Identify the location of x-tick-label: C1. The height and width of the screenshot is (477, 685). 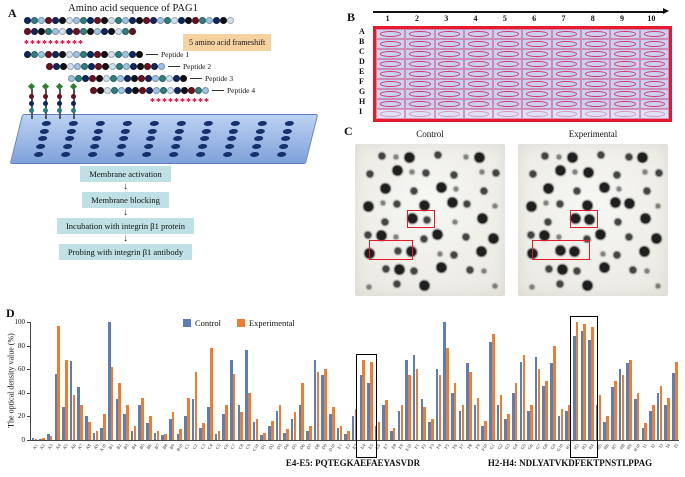
(187, 447).